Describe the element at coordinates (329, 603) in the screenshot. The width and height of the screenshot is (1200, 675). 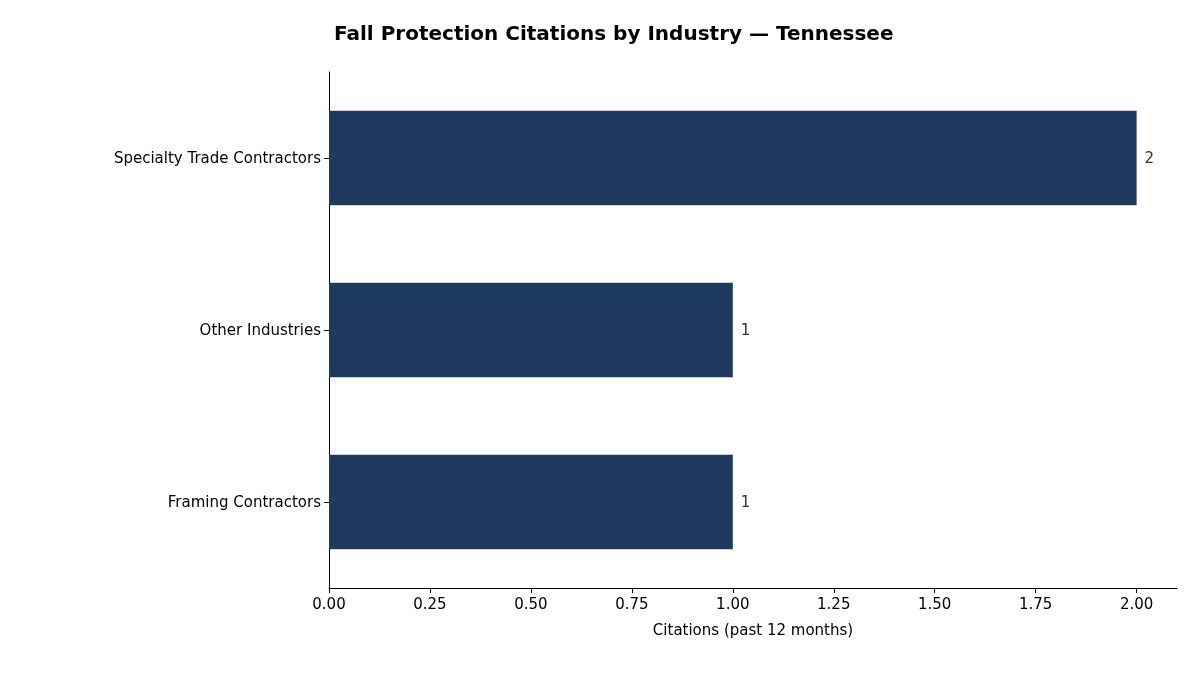
I see `x-tick-label: 0.00` at that location.